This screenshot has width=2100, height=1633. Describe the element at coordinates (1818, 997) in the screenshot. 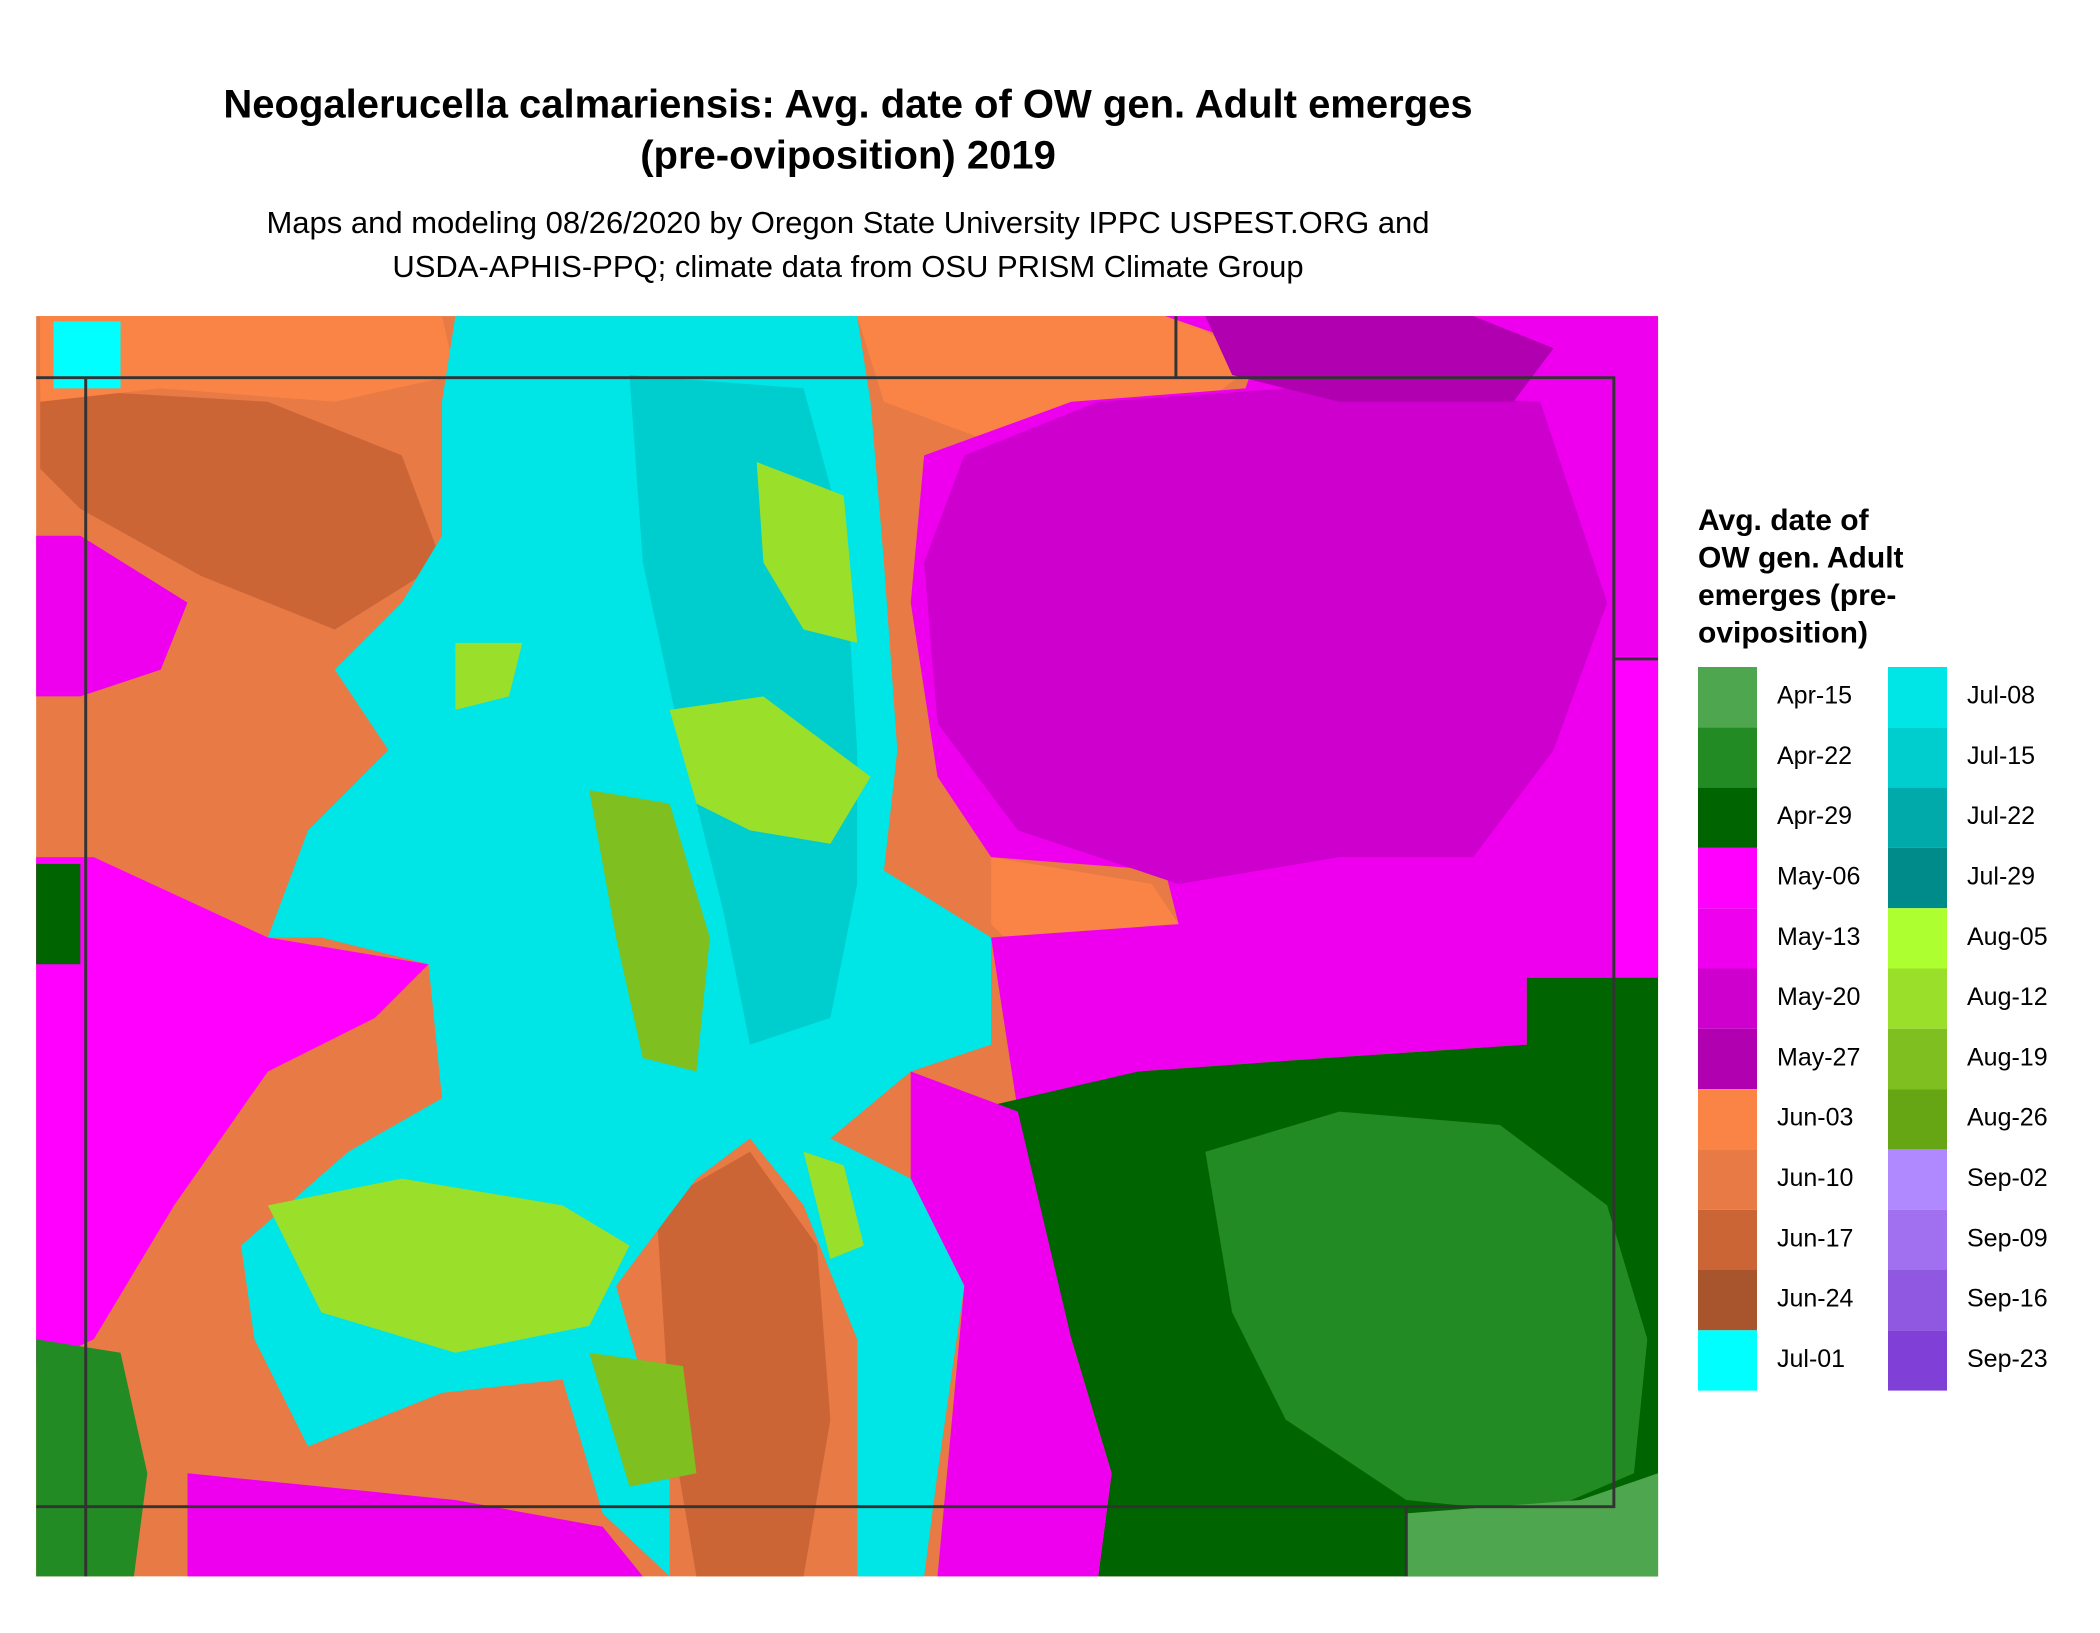

I see `legend-label: May-20` at that location.